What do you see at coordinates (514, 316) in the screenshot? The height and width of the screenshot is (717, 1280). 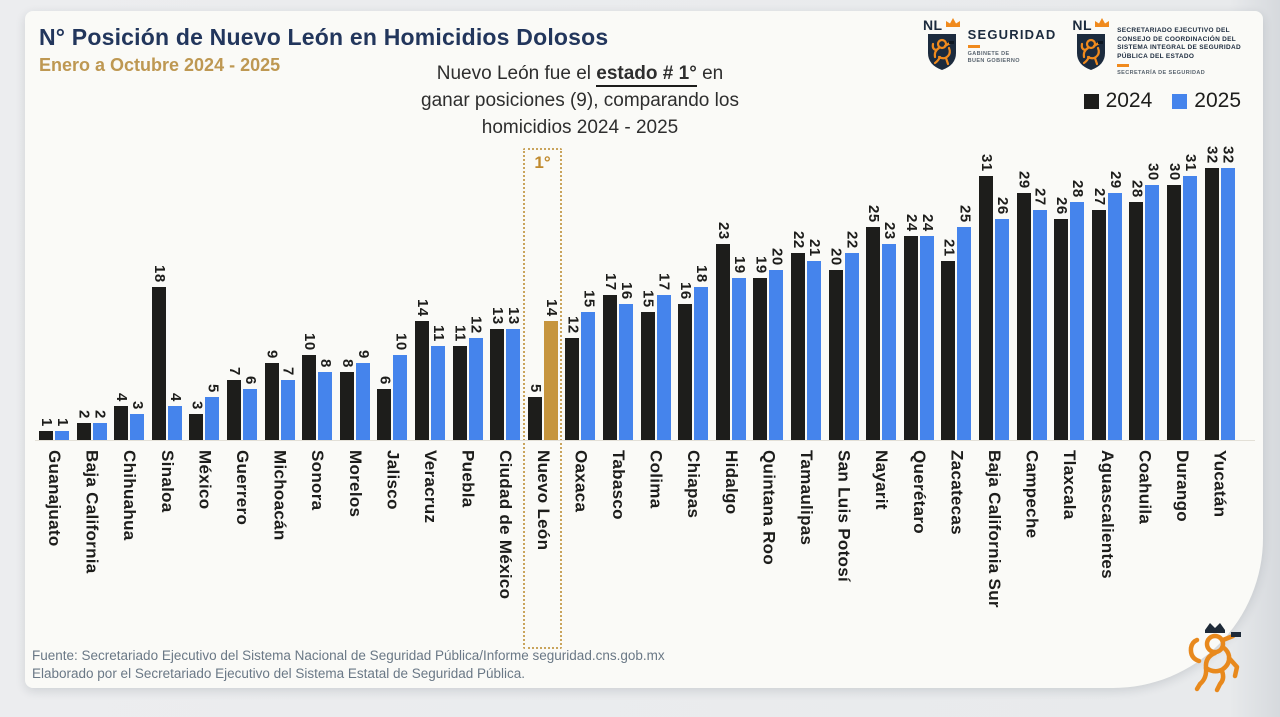 I see `bar-value-label: 13` at bounding box center [514, 316].